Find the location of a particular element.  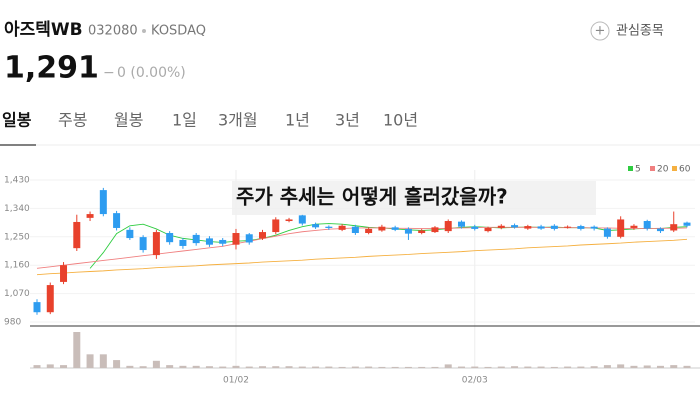

y-tick-label: 1,160 is located at coordinates (17, 266).